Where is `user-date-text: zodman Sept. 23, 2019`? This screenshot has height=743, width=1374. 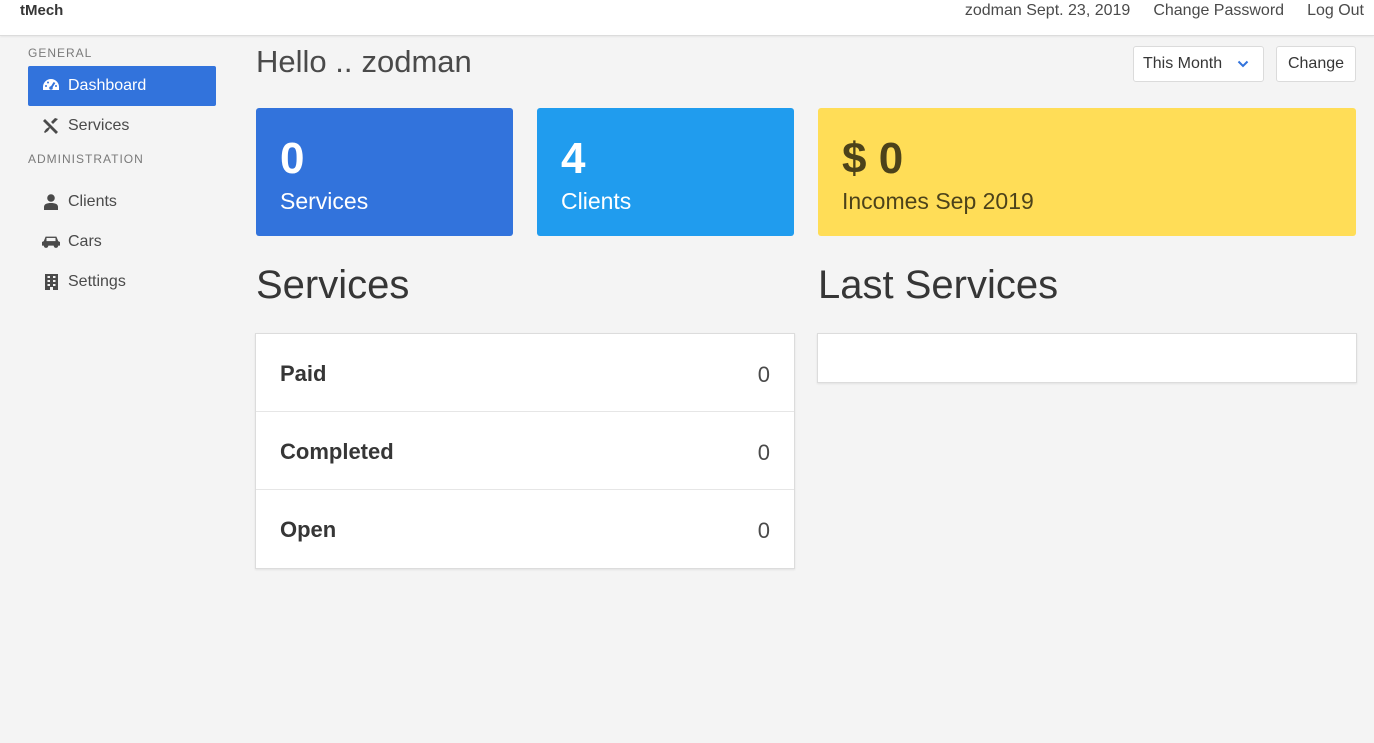 user-date-text: zodman Sept. 23, 2019 is located at coordinates (1047, 10).